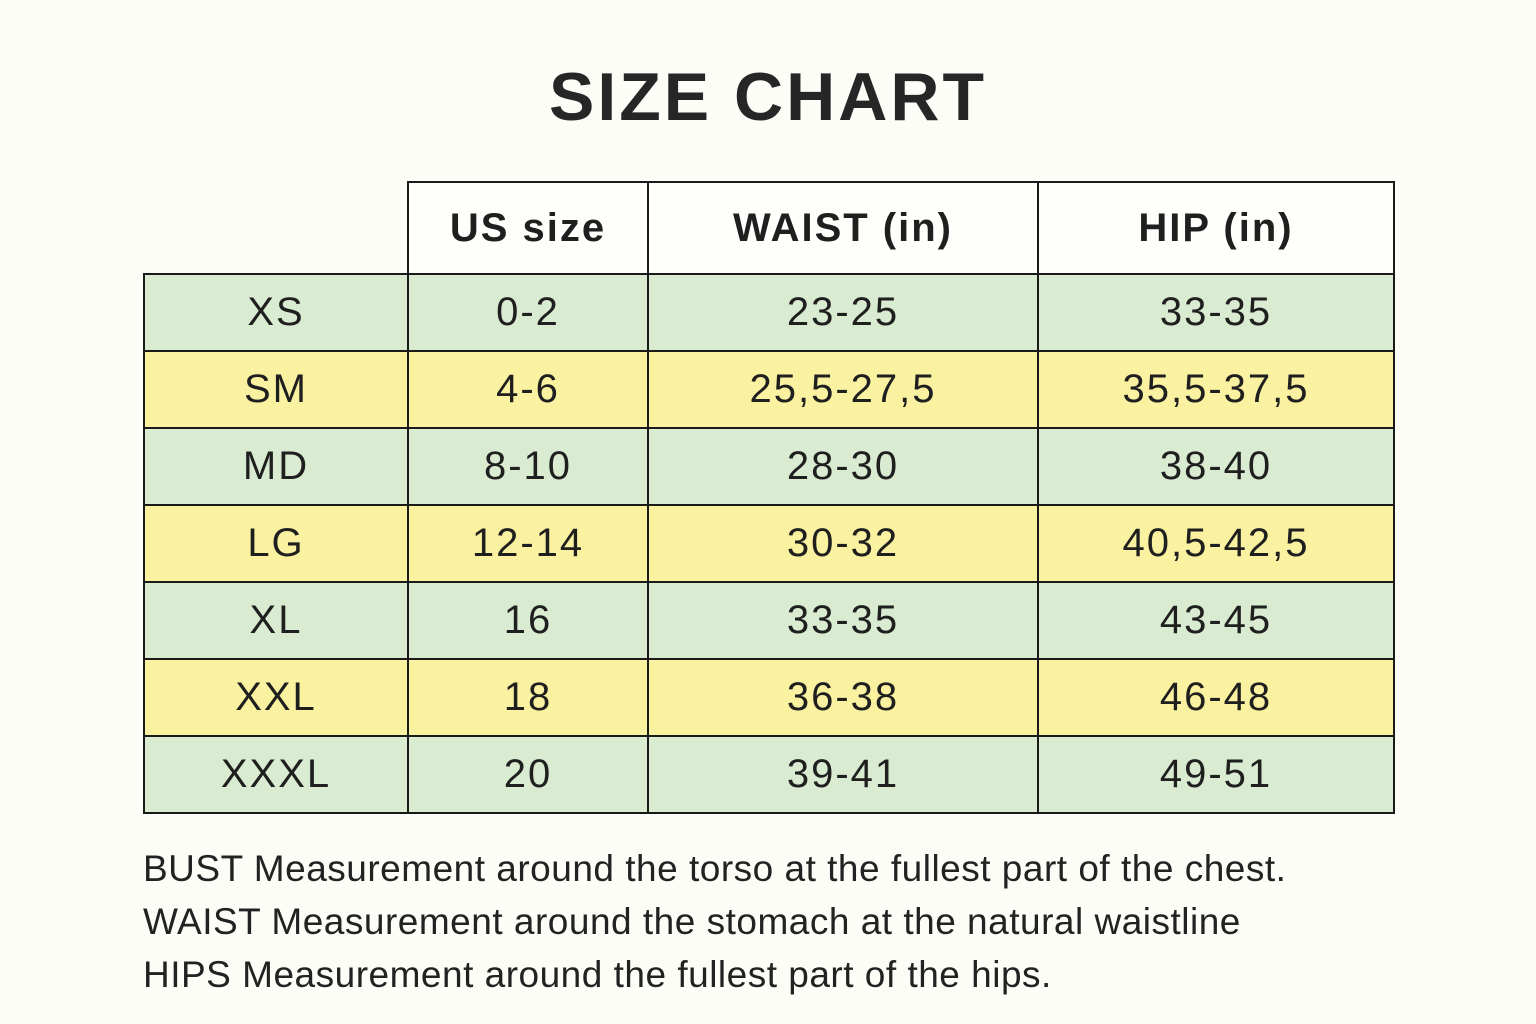  I want to click on waist-value: 25,5-27,5, so click(843, 389).